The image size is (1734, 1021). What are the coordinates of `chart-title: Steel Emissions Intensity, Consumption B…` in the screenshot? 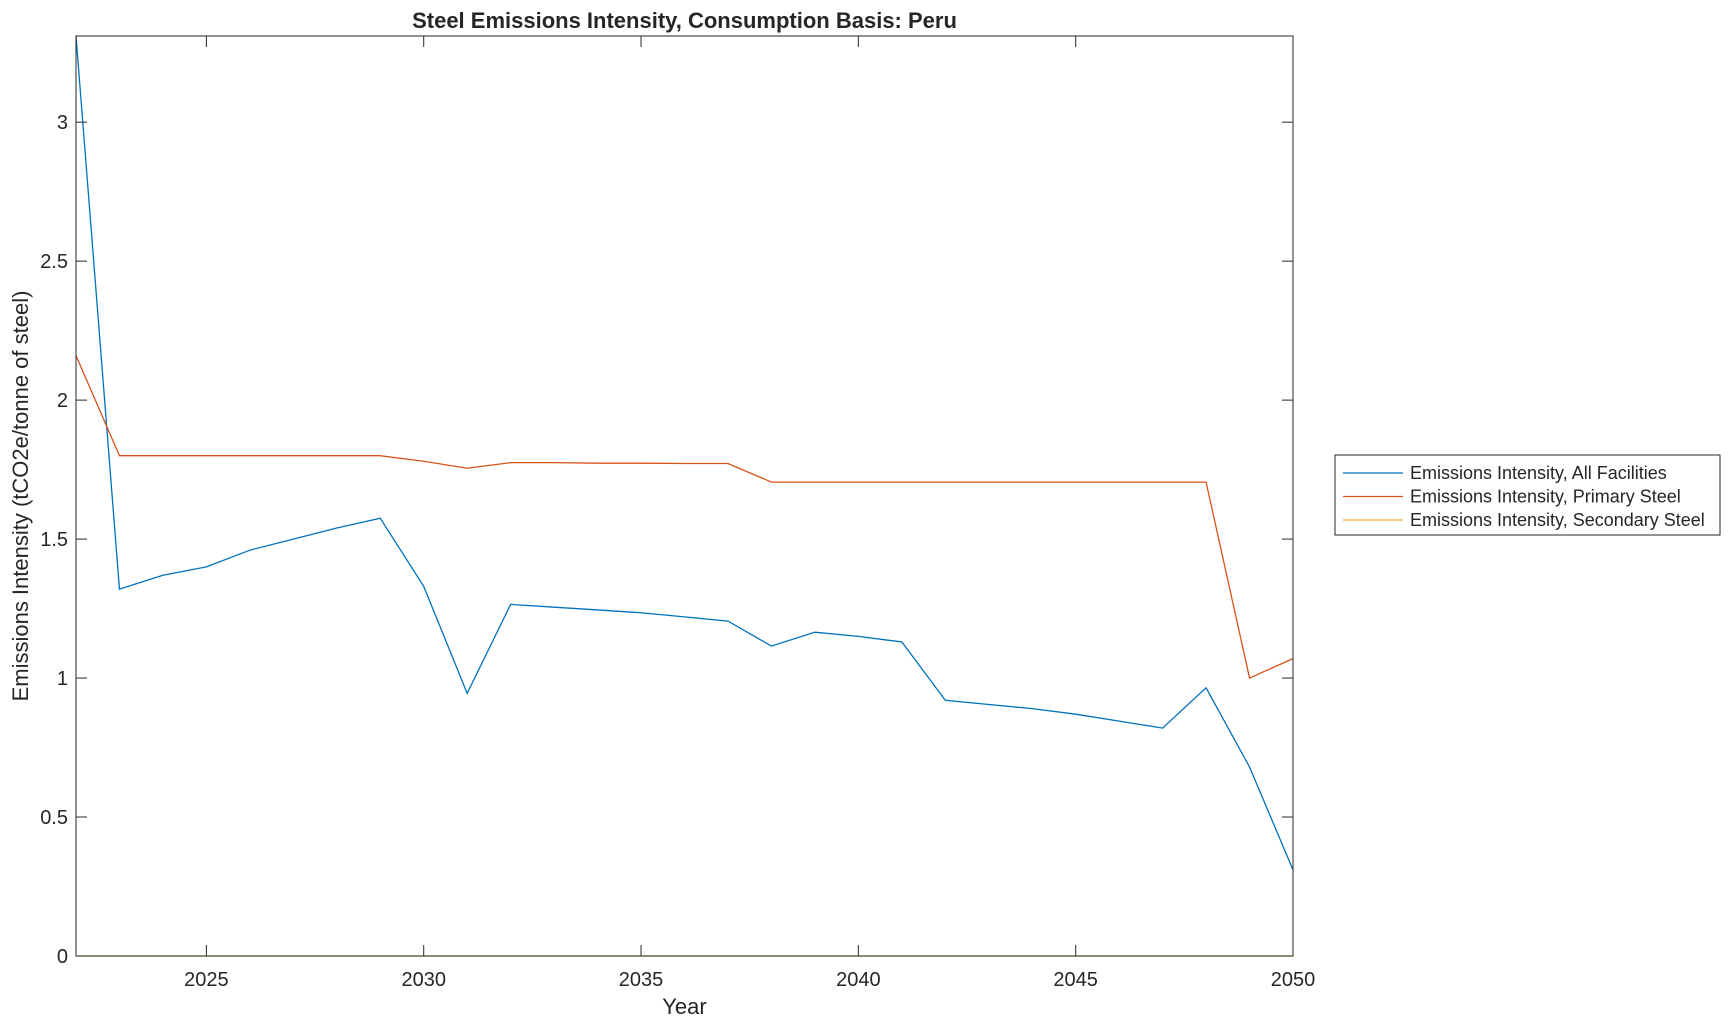 It's located at (684, 20).